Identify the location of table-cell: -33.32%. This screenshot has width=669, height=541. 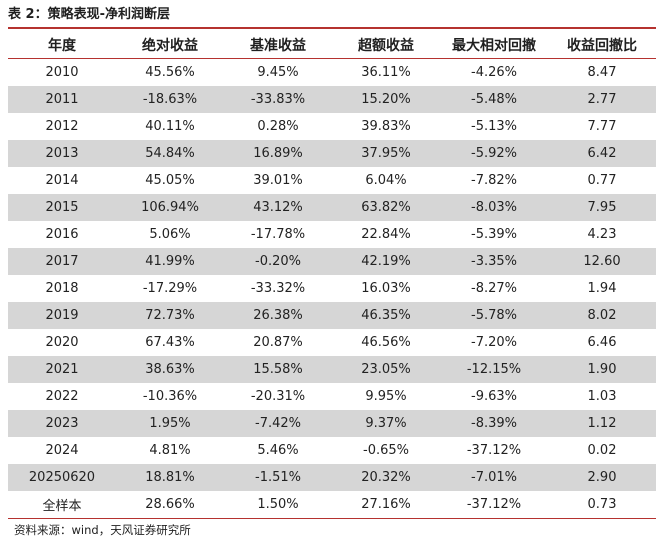
(278, 288).